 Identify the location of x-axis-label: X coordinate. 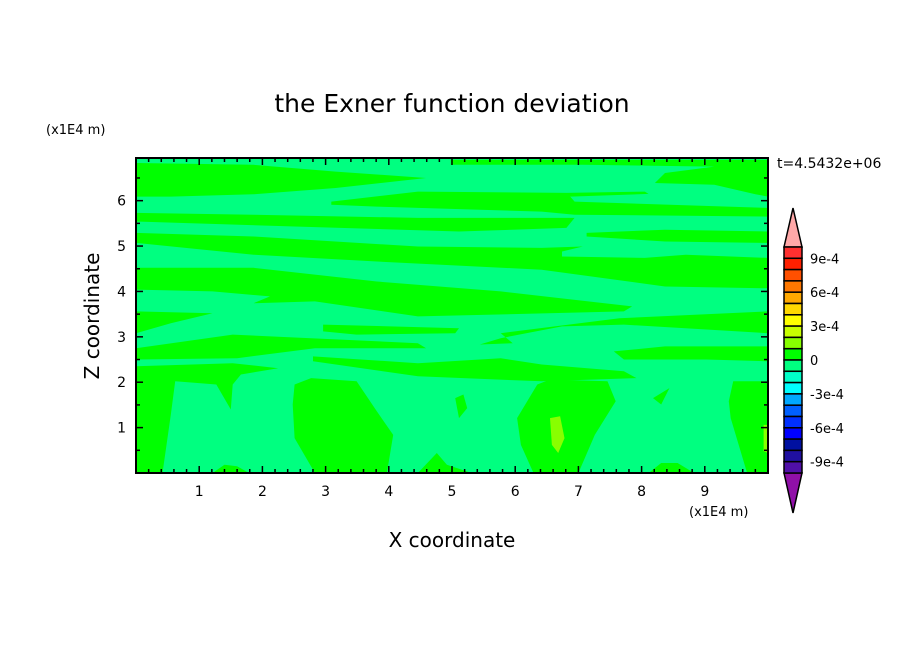
(452, 540).